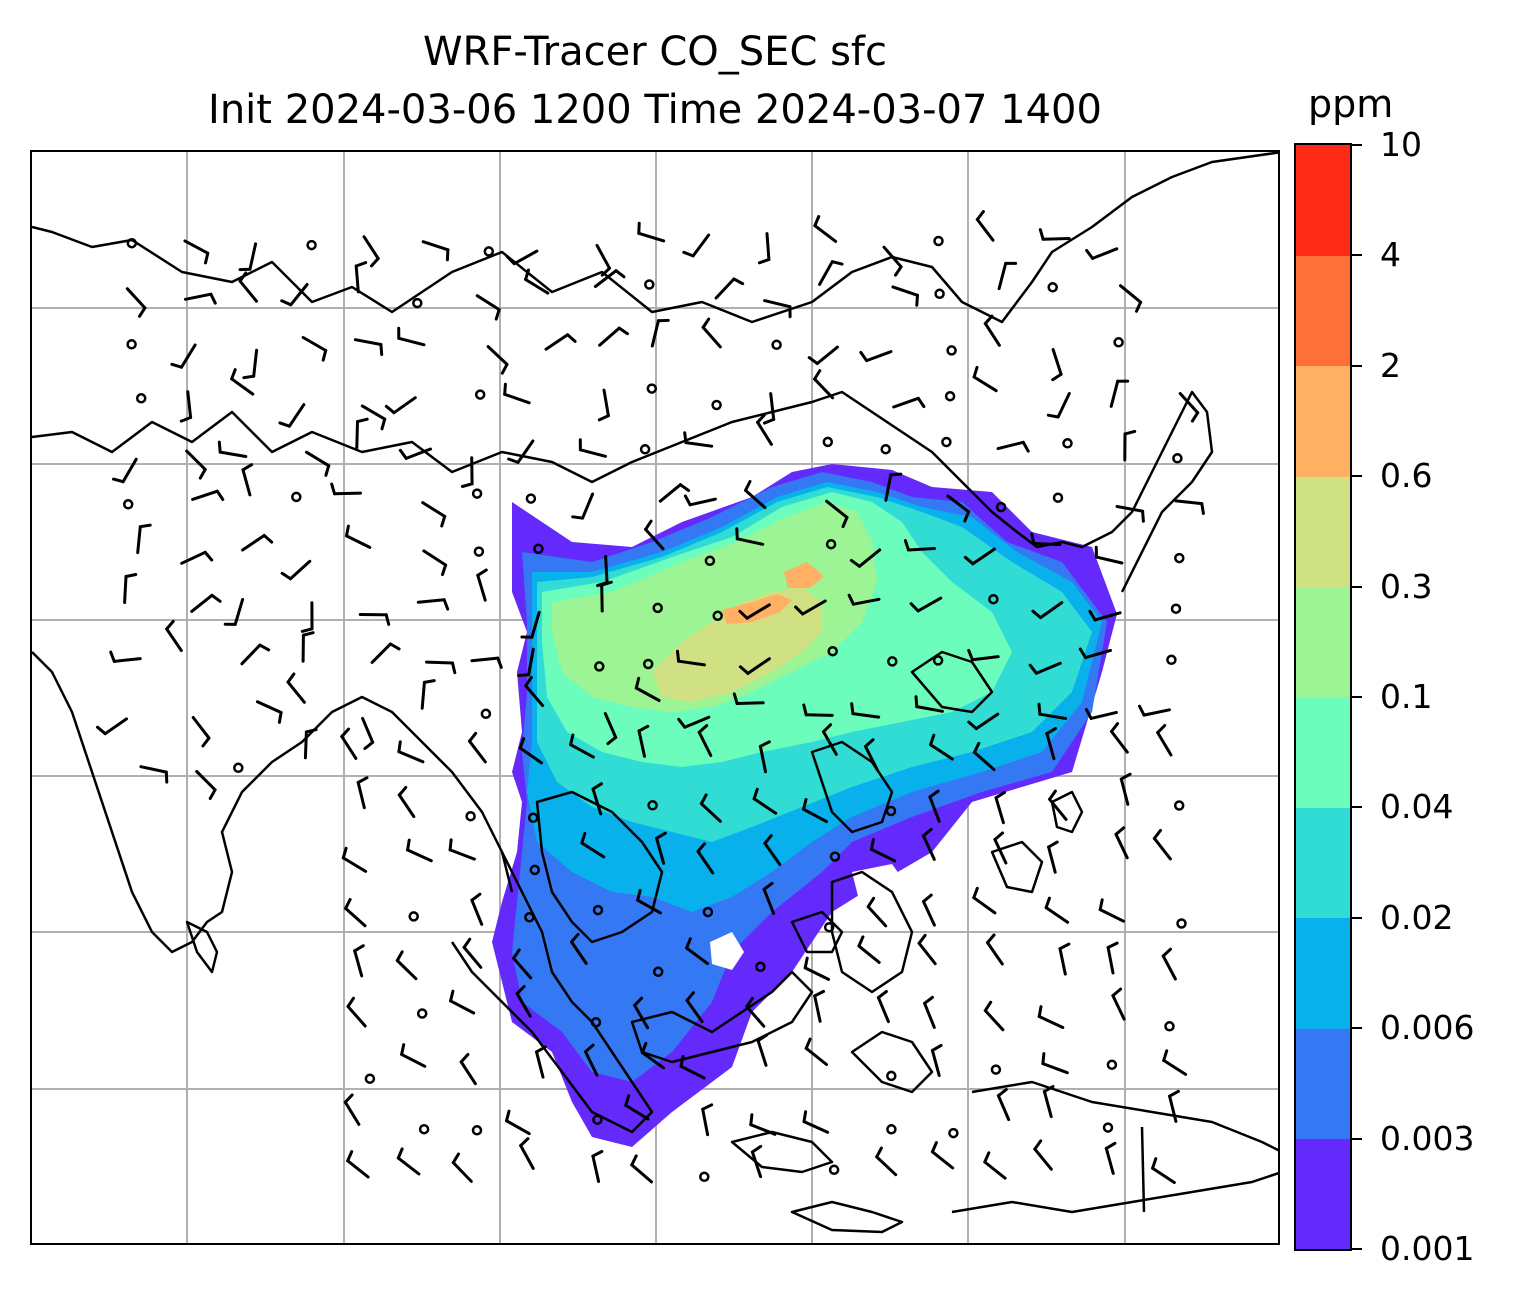 This screenshot has height=1306, width=1528. Describe the element at coordinates (1323, 1194) in the screenshot. I see `colorbar-segment` at that location.